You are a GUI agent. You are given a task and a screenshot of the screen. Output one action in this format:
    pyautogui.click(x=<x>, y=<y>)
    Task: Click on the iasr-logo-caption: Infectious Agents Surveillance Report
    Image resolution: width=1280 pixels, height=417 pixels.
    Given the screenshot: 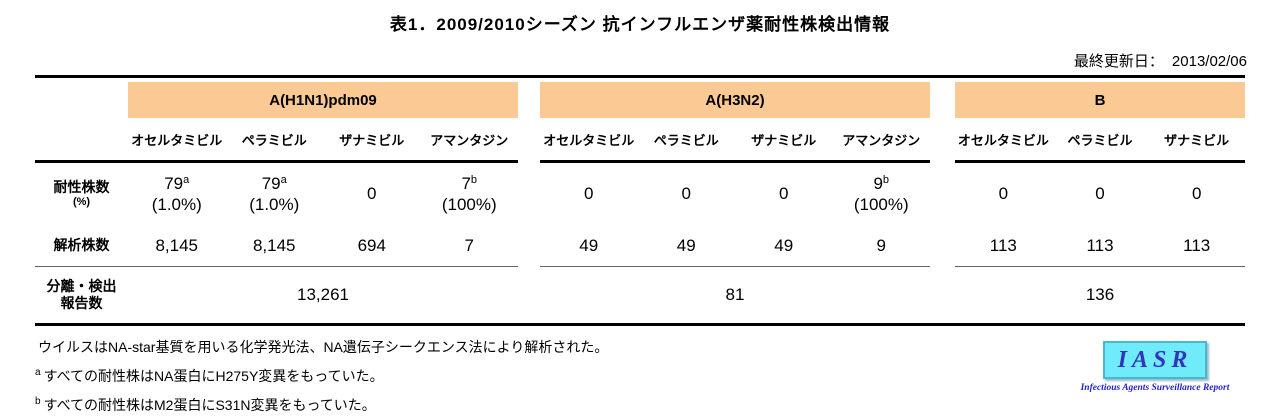 What is the action you would take?
    pyautogui.click(x=1155, y=388)
    